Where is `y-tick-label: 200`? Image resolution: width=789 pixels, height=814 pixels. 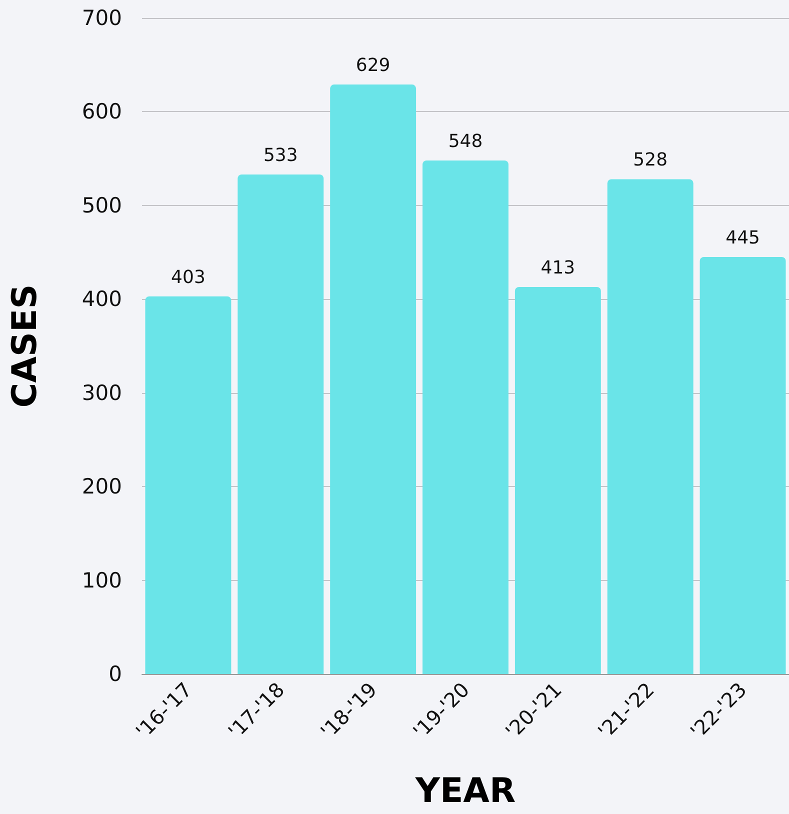 y-tick-label: 200 is located at coordinates (102, 486).